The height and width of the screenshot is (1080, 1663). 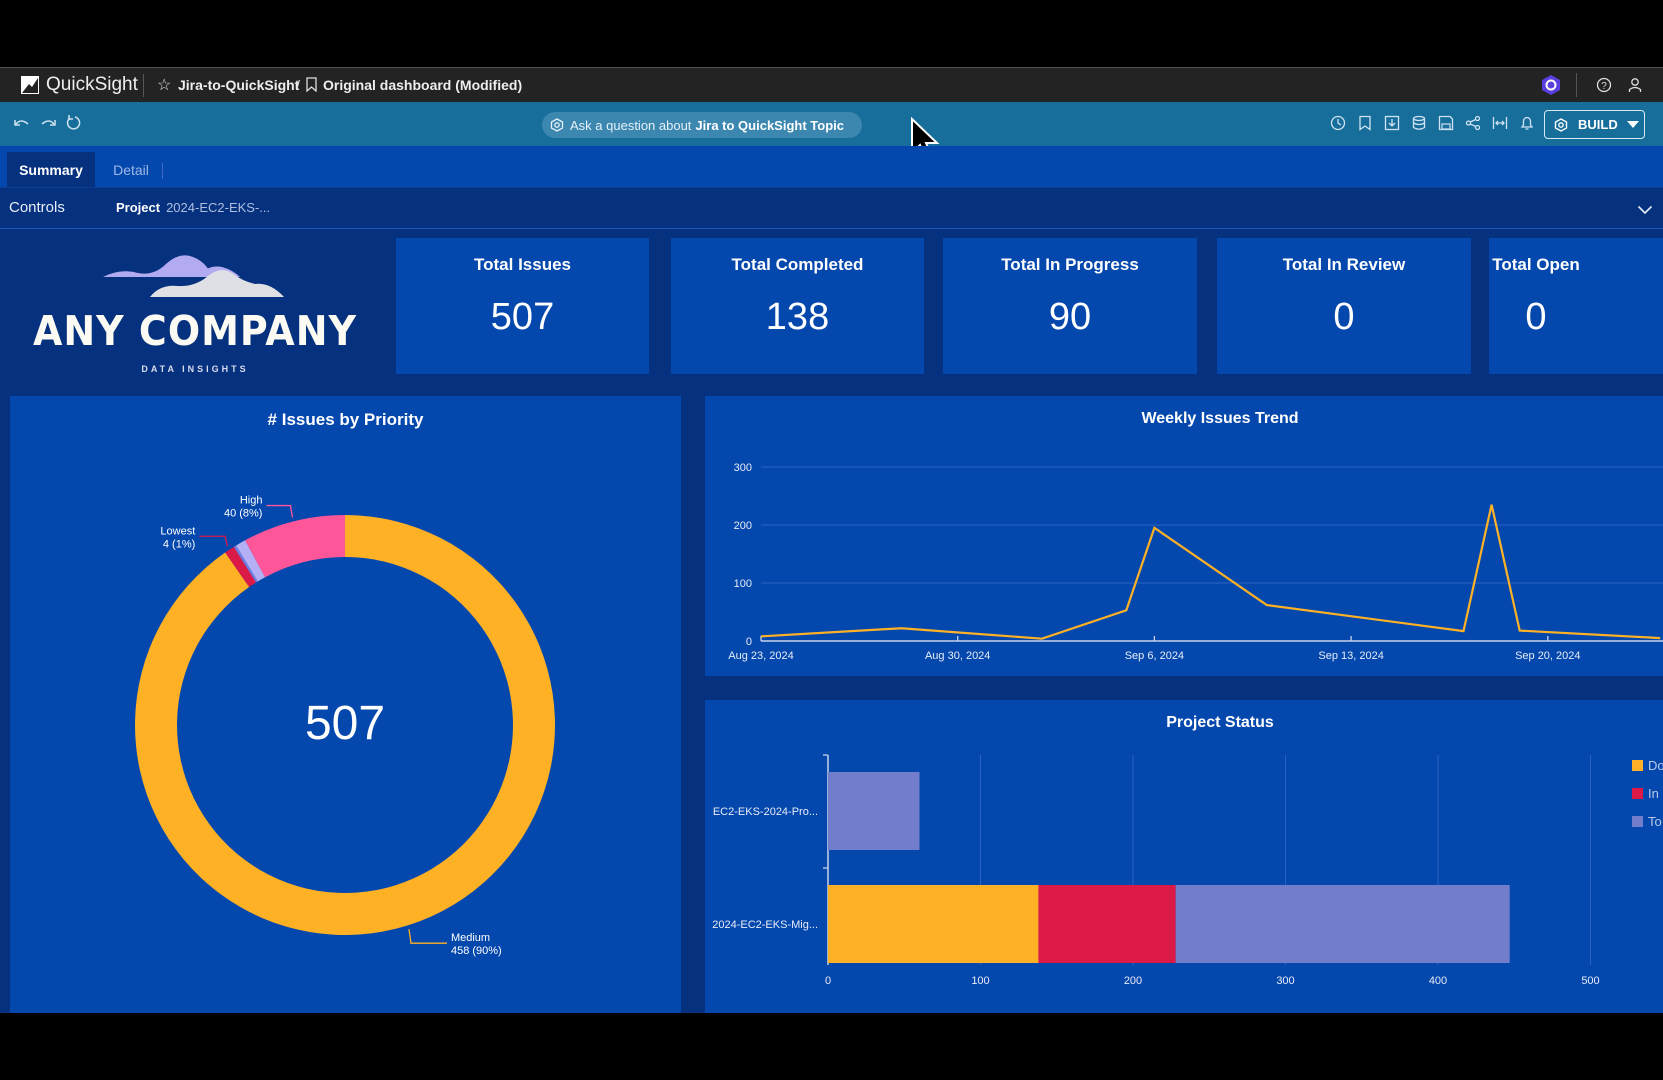 I want to click on tab-detail-label: Detail, so click(x=131, y=169).